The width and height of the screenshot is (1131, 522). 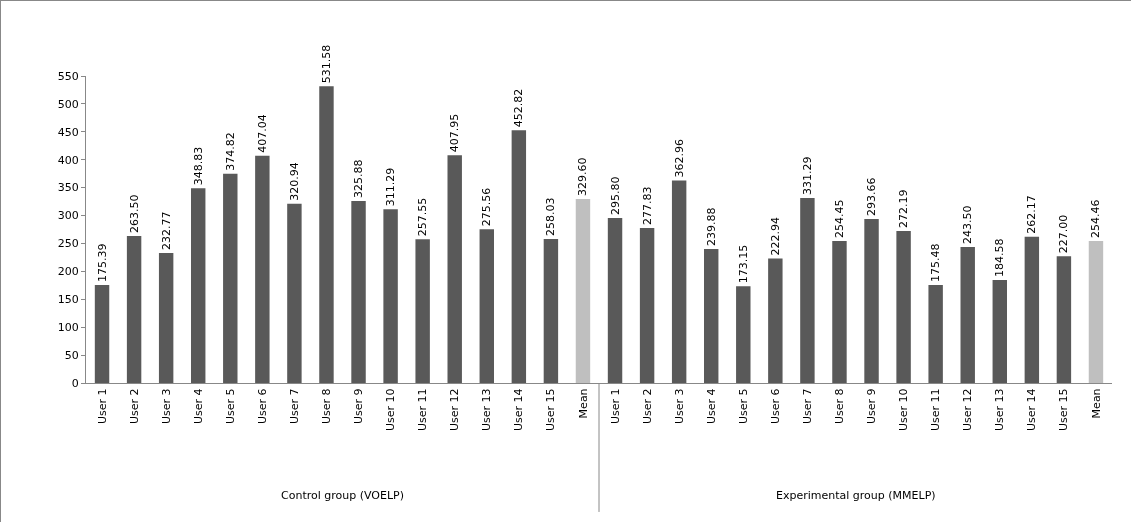 What do you see at coordinates (230, 151) in the screenshot?
I see `data-label: 374.82` at bounding box center [230, 151].